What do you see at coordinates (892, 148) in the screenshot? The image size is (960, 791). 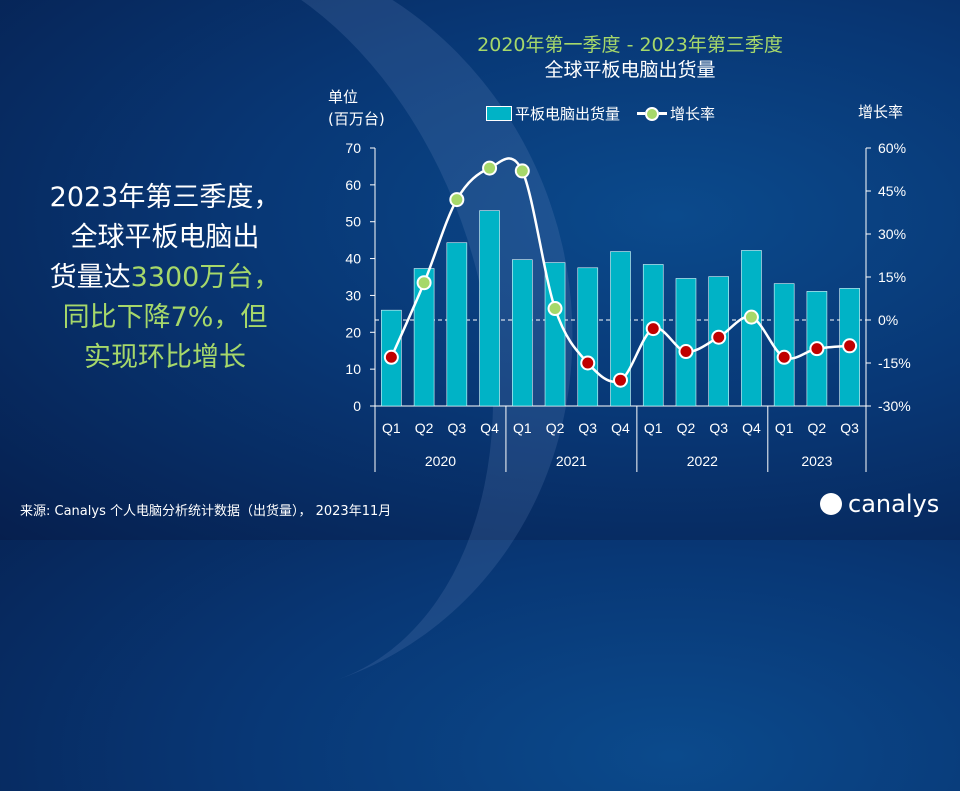 I see `y2-tick-label: 60%` at bounding box center [892, 148].